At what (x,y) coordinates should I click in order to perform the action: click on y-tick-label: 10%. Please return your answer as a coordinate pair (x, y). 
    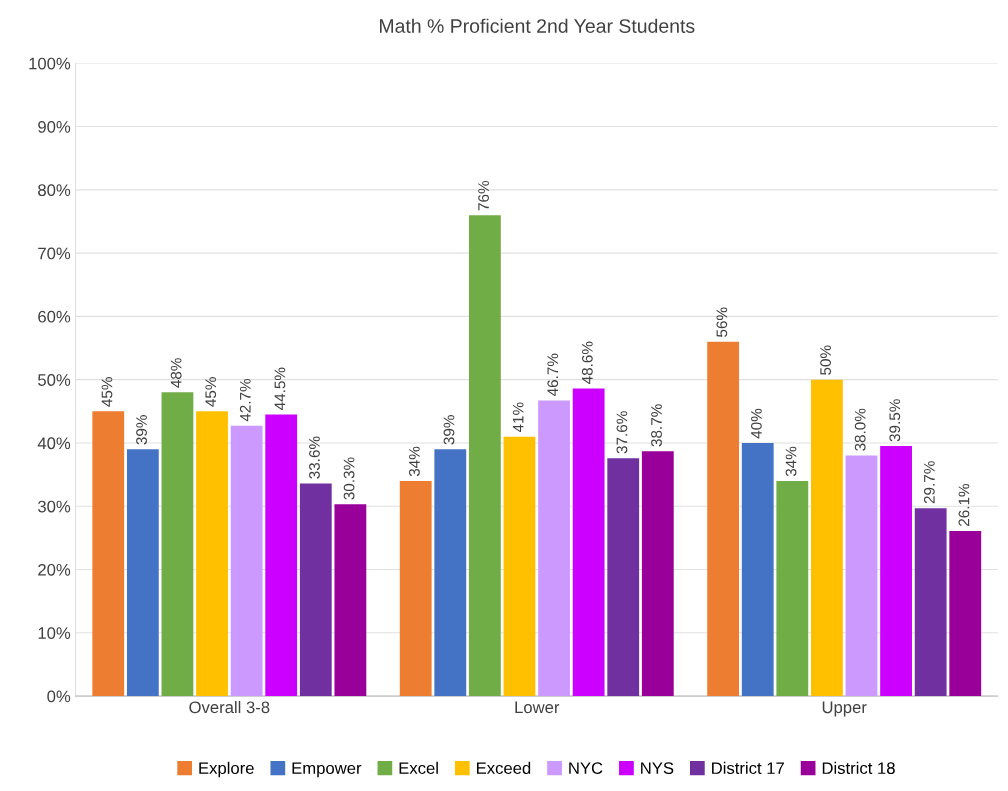
    Looking at the image, I should click on (54, 633).